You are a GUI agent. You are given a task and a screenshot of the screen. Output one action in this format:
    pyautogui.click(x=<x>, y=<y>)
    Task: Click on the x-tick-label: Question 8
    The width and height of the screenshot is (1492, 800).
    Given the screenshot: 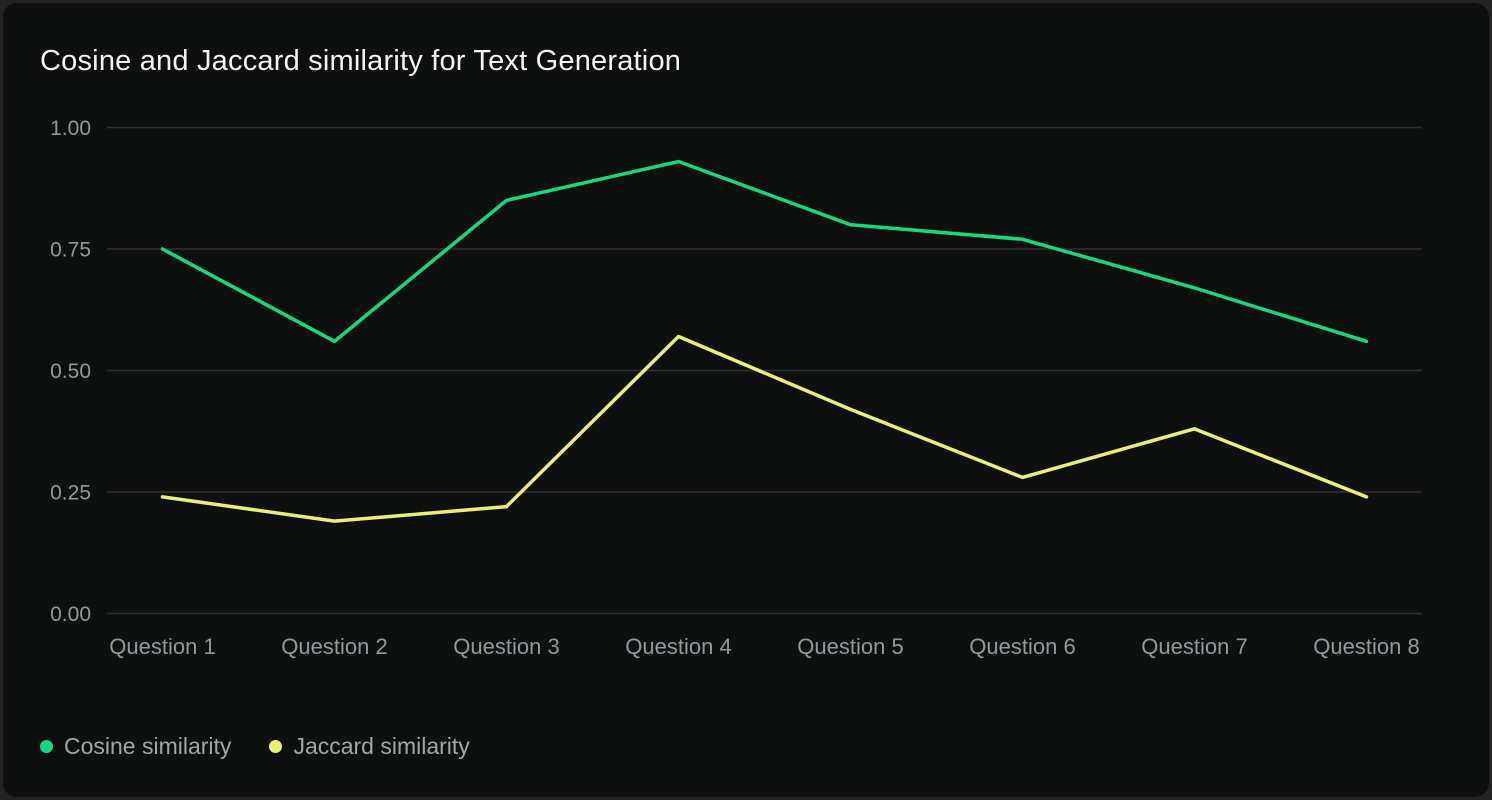 What is the action you would take?
    pyautogui.click(x=1366, y=646)
    